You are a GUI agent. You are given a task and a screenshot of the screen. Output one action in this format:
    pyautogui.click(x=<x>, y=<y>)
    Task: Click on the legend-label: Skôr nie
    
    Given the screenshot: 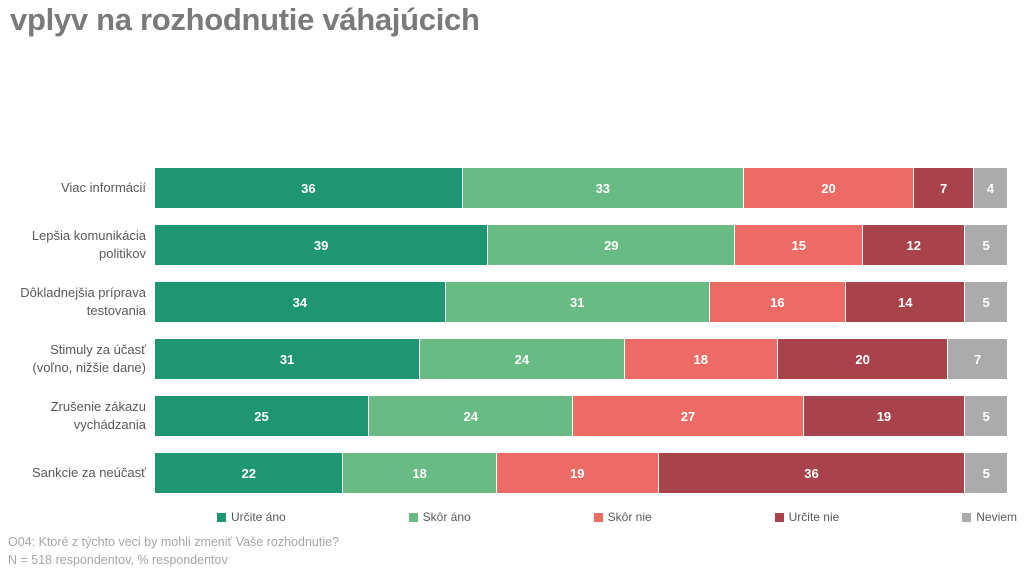 What is the action you would take?
    pyautogui.click(x=629, y=517)
    